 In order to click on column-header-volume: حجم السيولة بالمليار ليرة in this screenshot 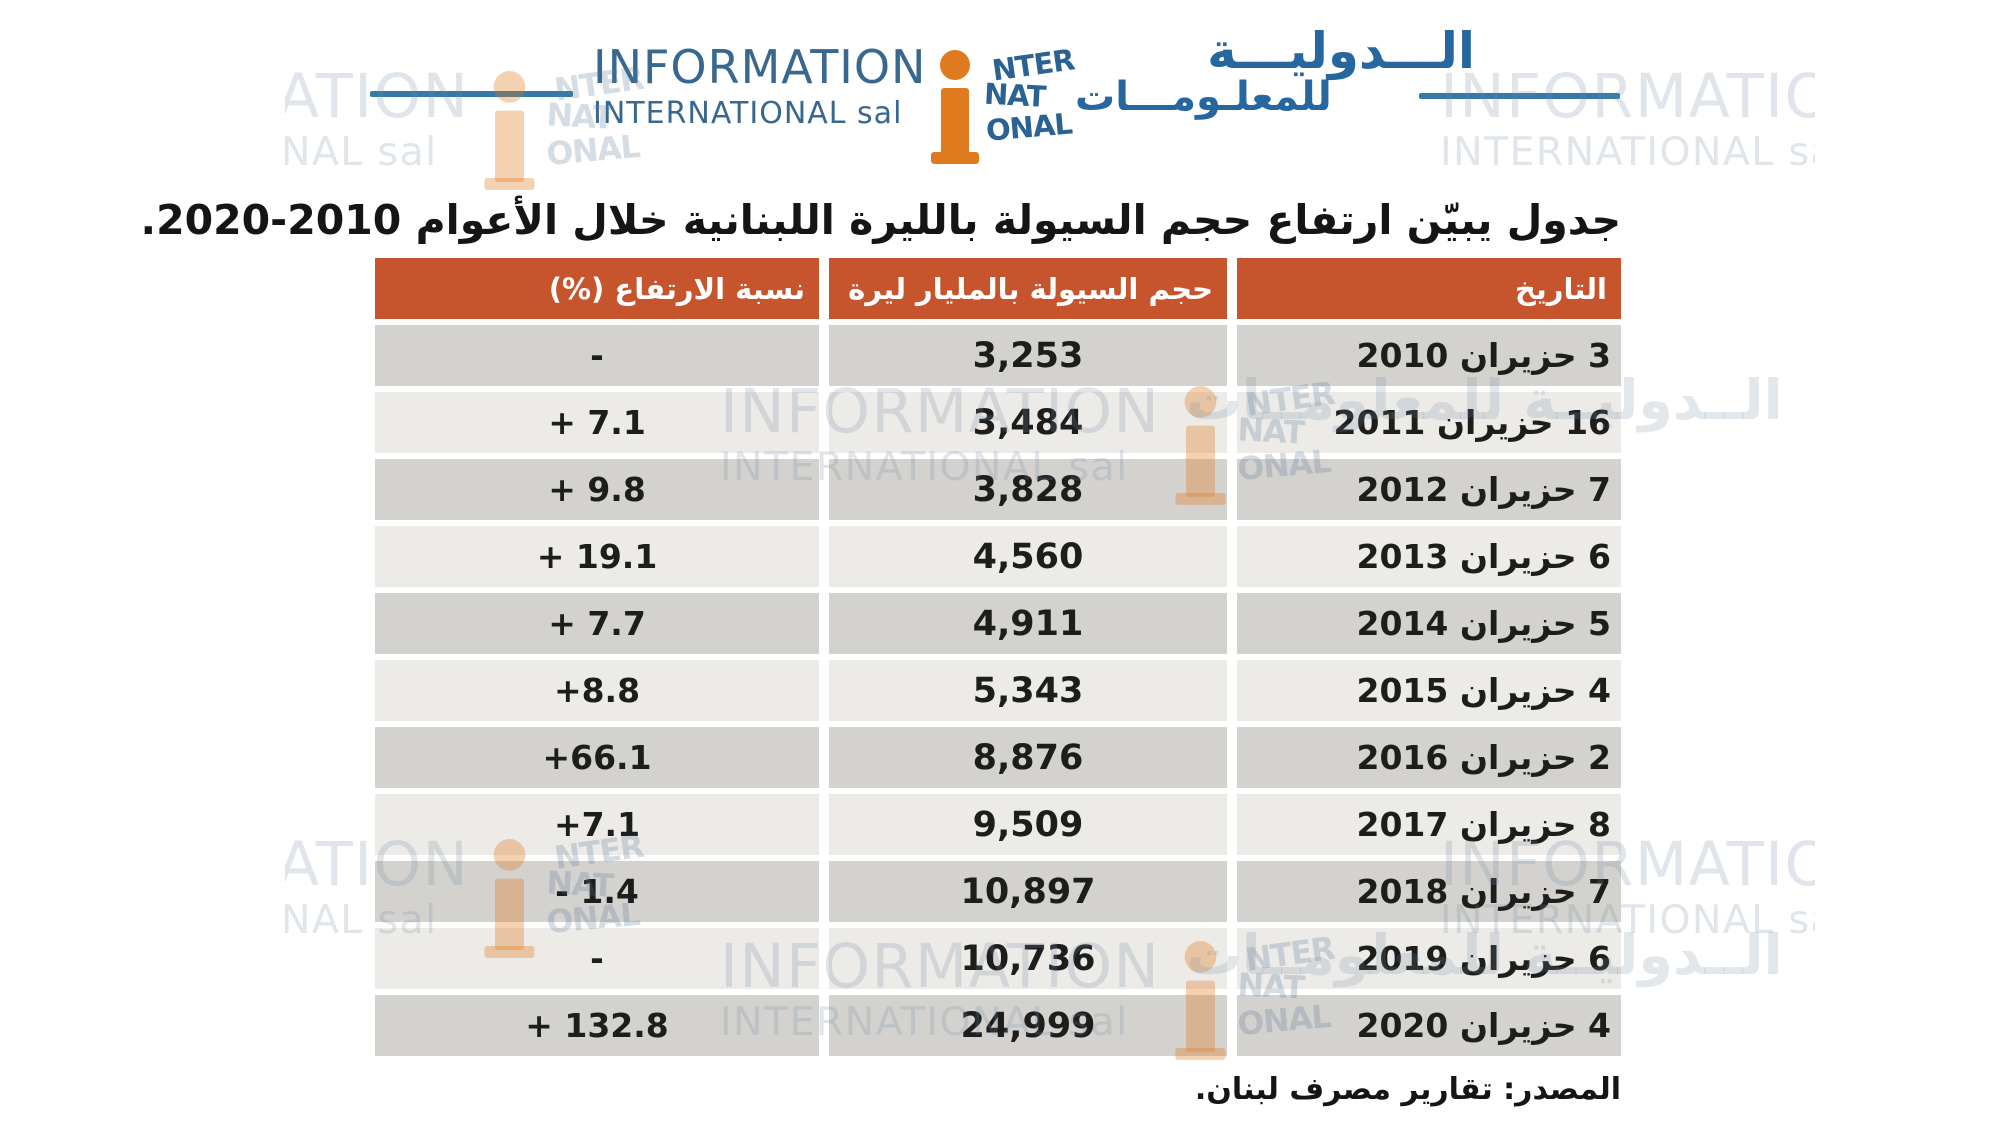, I will do `click(1028, 288)`.